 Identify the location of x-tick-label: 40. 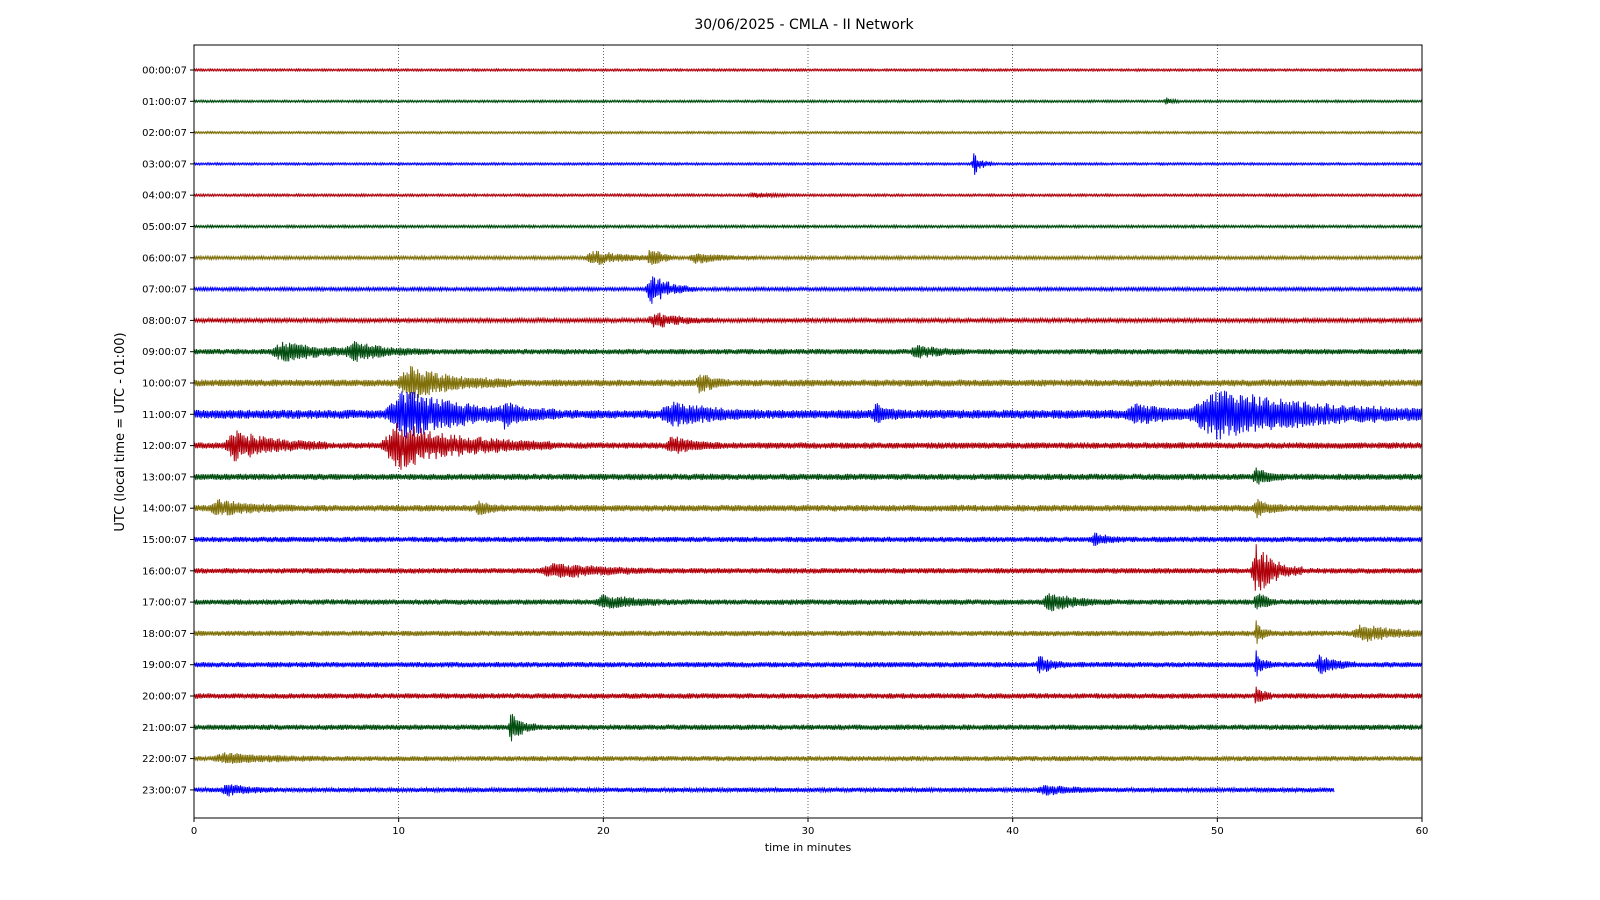
(1012, 831).